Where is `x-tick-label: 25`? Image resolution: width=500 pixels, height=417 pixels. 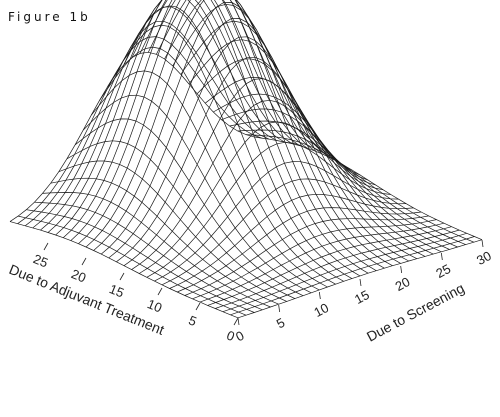
x-tick-label: 25 is located at coordinates (443, 271).